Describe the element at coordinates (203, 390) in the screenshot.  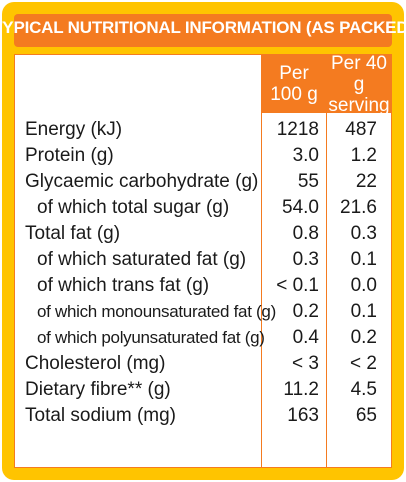
I see `table-row: Dietary fibre** (g) 11.2 4.5` at that location.